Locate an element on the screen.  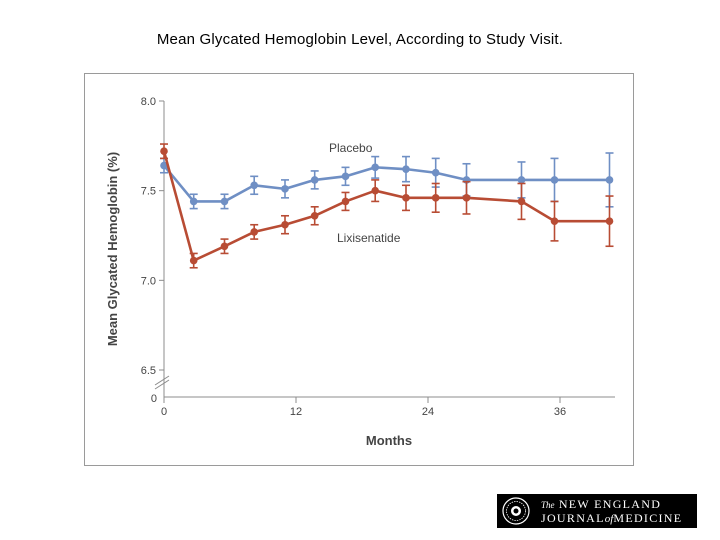
nejm-logo: The NEW ENGLAND JOURNALofMEDICINE is located at coordinates (597, 511).